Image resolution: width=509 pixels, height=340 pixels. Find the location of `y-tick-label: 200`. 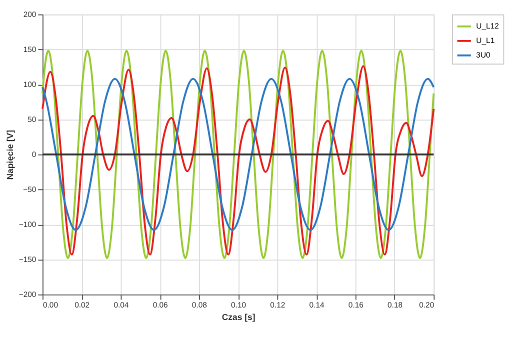

y-tick-label: 200 is located at coordinates (29, 14).